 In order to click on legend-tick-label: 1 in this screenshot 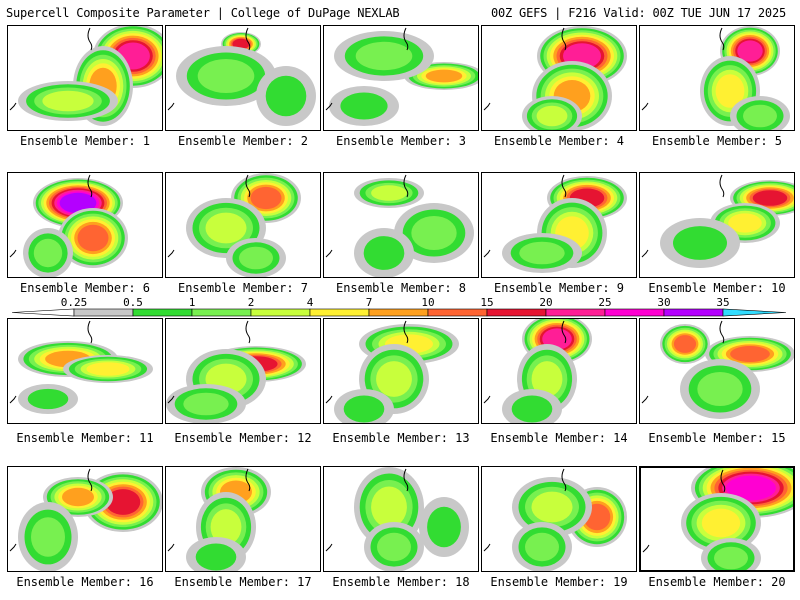, I will do `click(192, 302)`.